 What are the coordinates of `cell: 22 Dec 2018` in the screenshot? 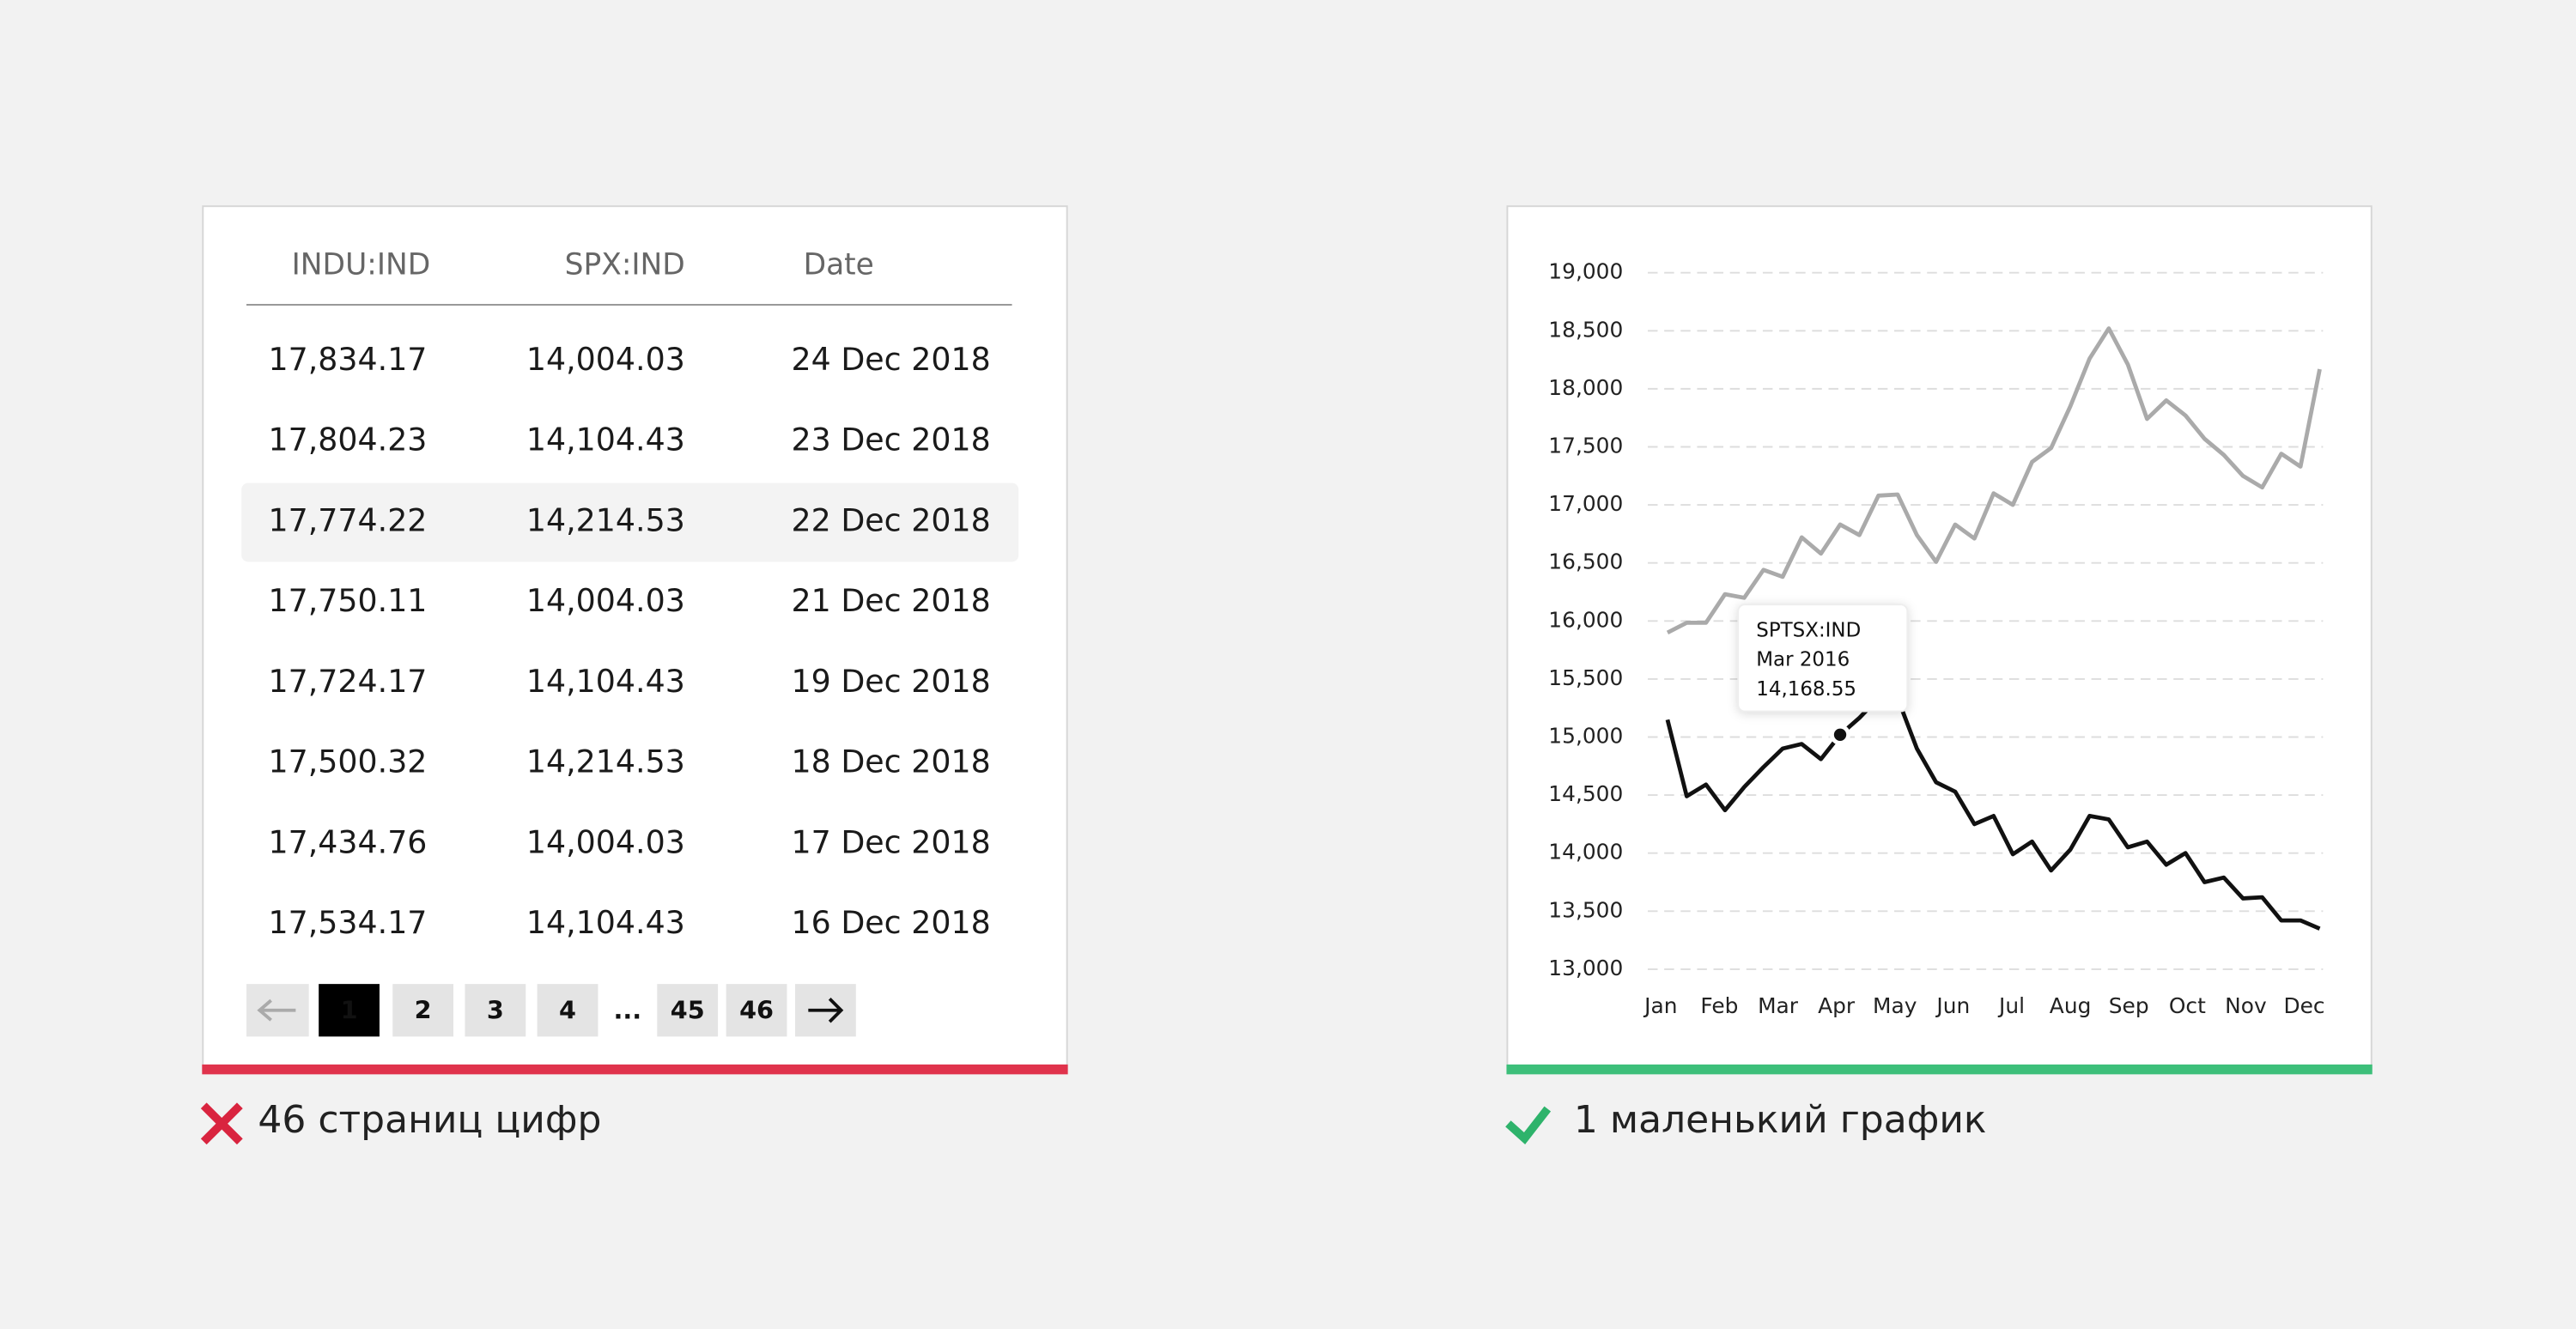 It's located at (892, 520).